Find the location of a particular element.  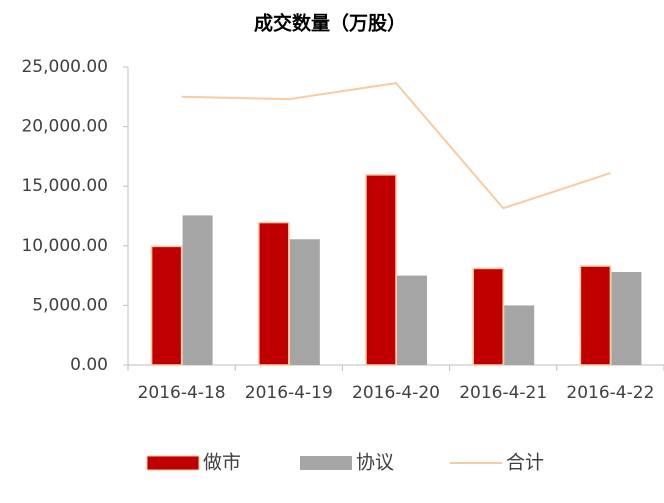

y-tick-label: 20,000.00 is located at coordinates (64, 127).